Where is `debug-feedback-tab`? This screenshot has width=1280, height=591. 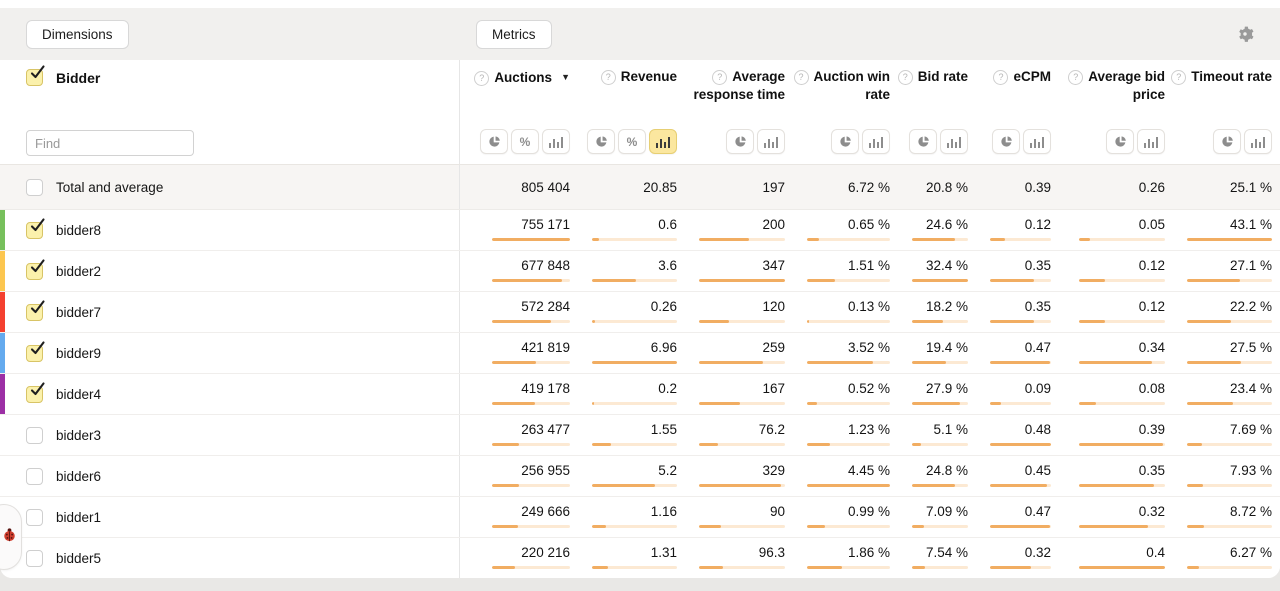 debug-feedback-tab is located at coordinates (11, 537).